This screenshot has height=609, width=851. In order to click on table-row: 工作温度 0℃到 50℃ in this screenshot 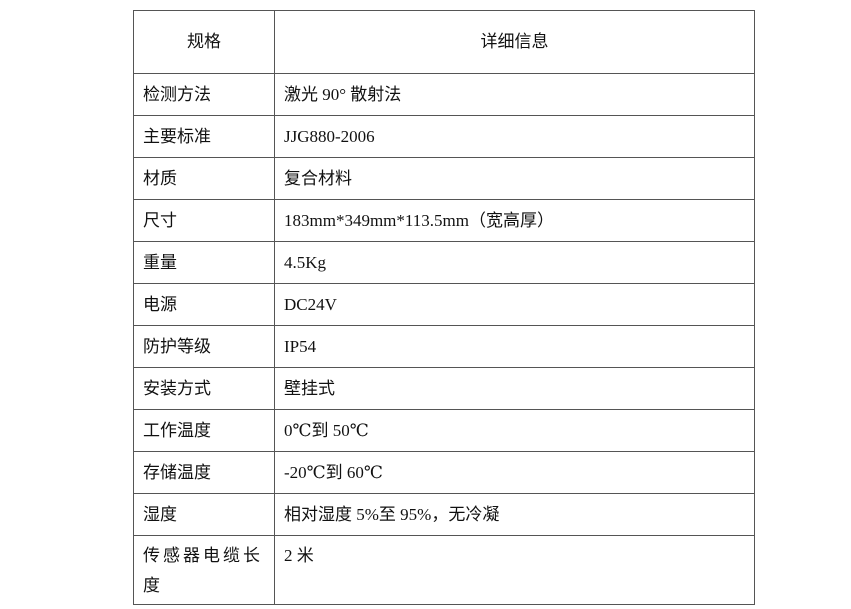, I will do `click(444, 430)`.